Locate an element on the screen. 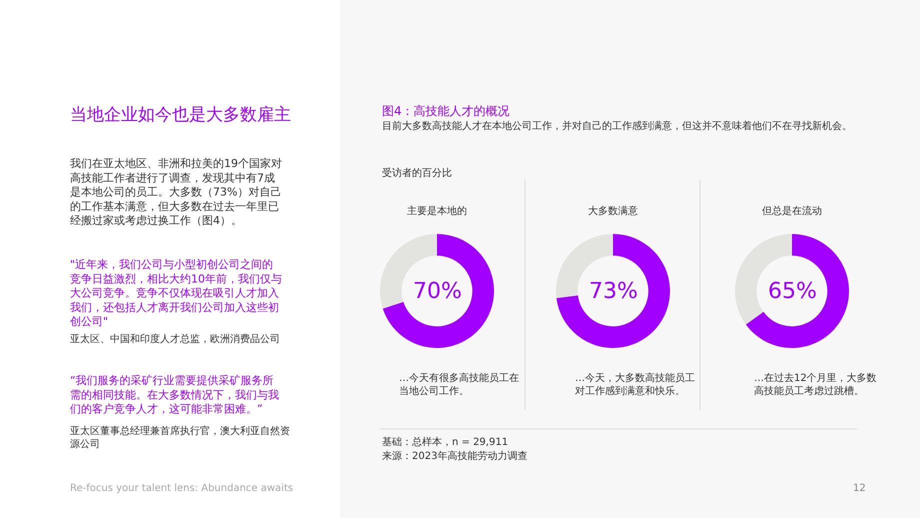  data-label: 73% is located at coordinates (613, 291).